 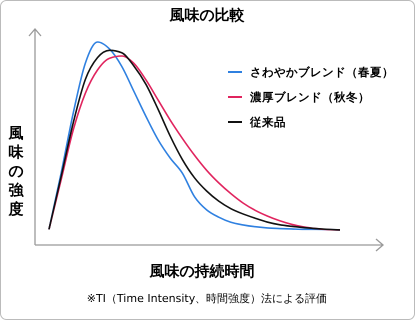 What do you see at coordinates (207, 298) in the screenshot?
I see `text: ※TI（Time Intensity、時間強度）法による評価` at bounding box center [207, 298].